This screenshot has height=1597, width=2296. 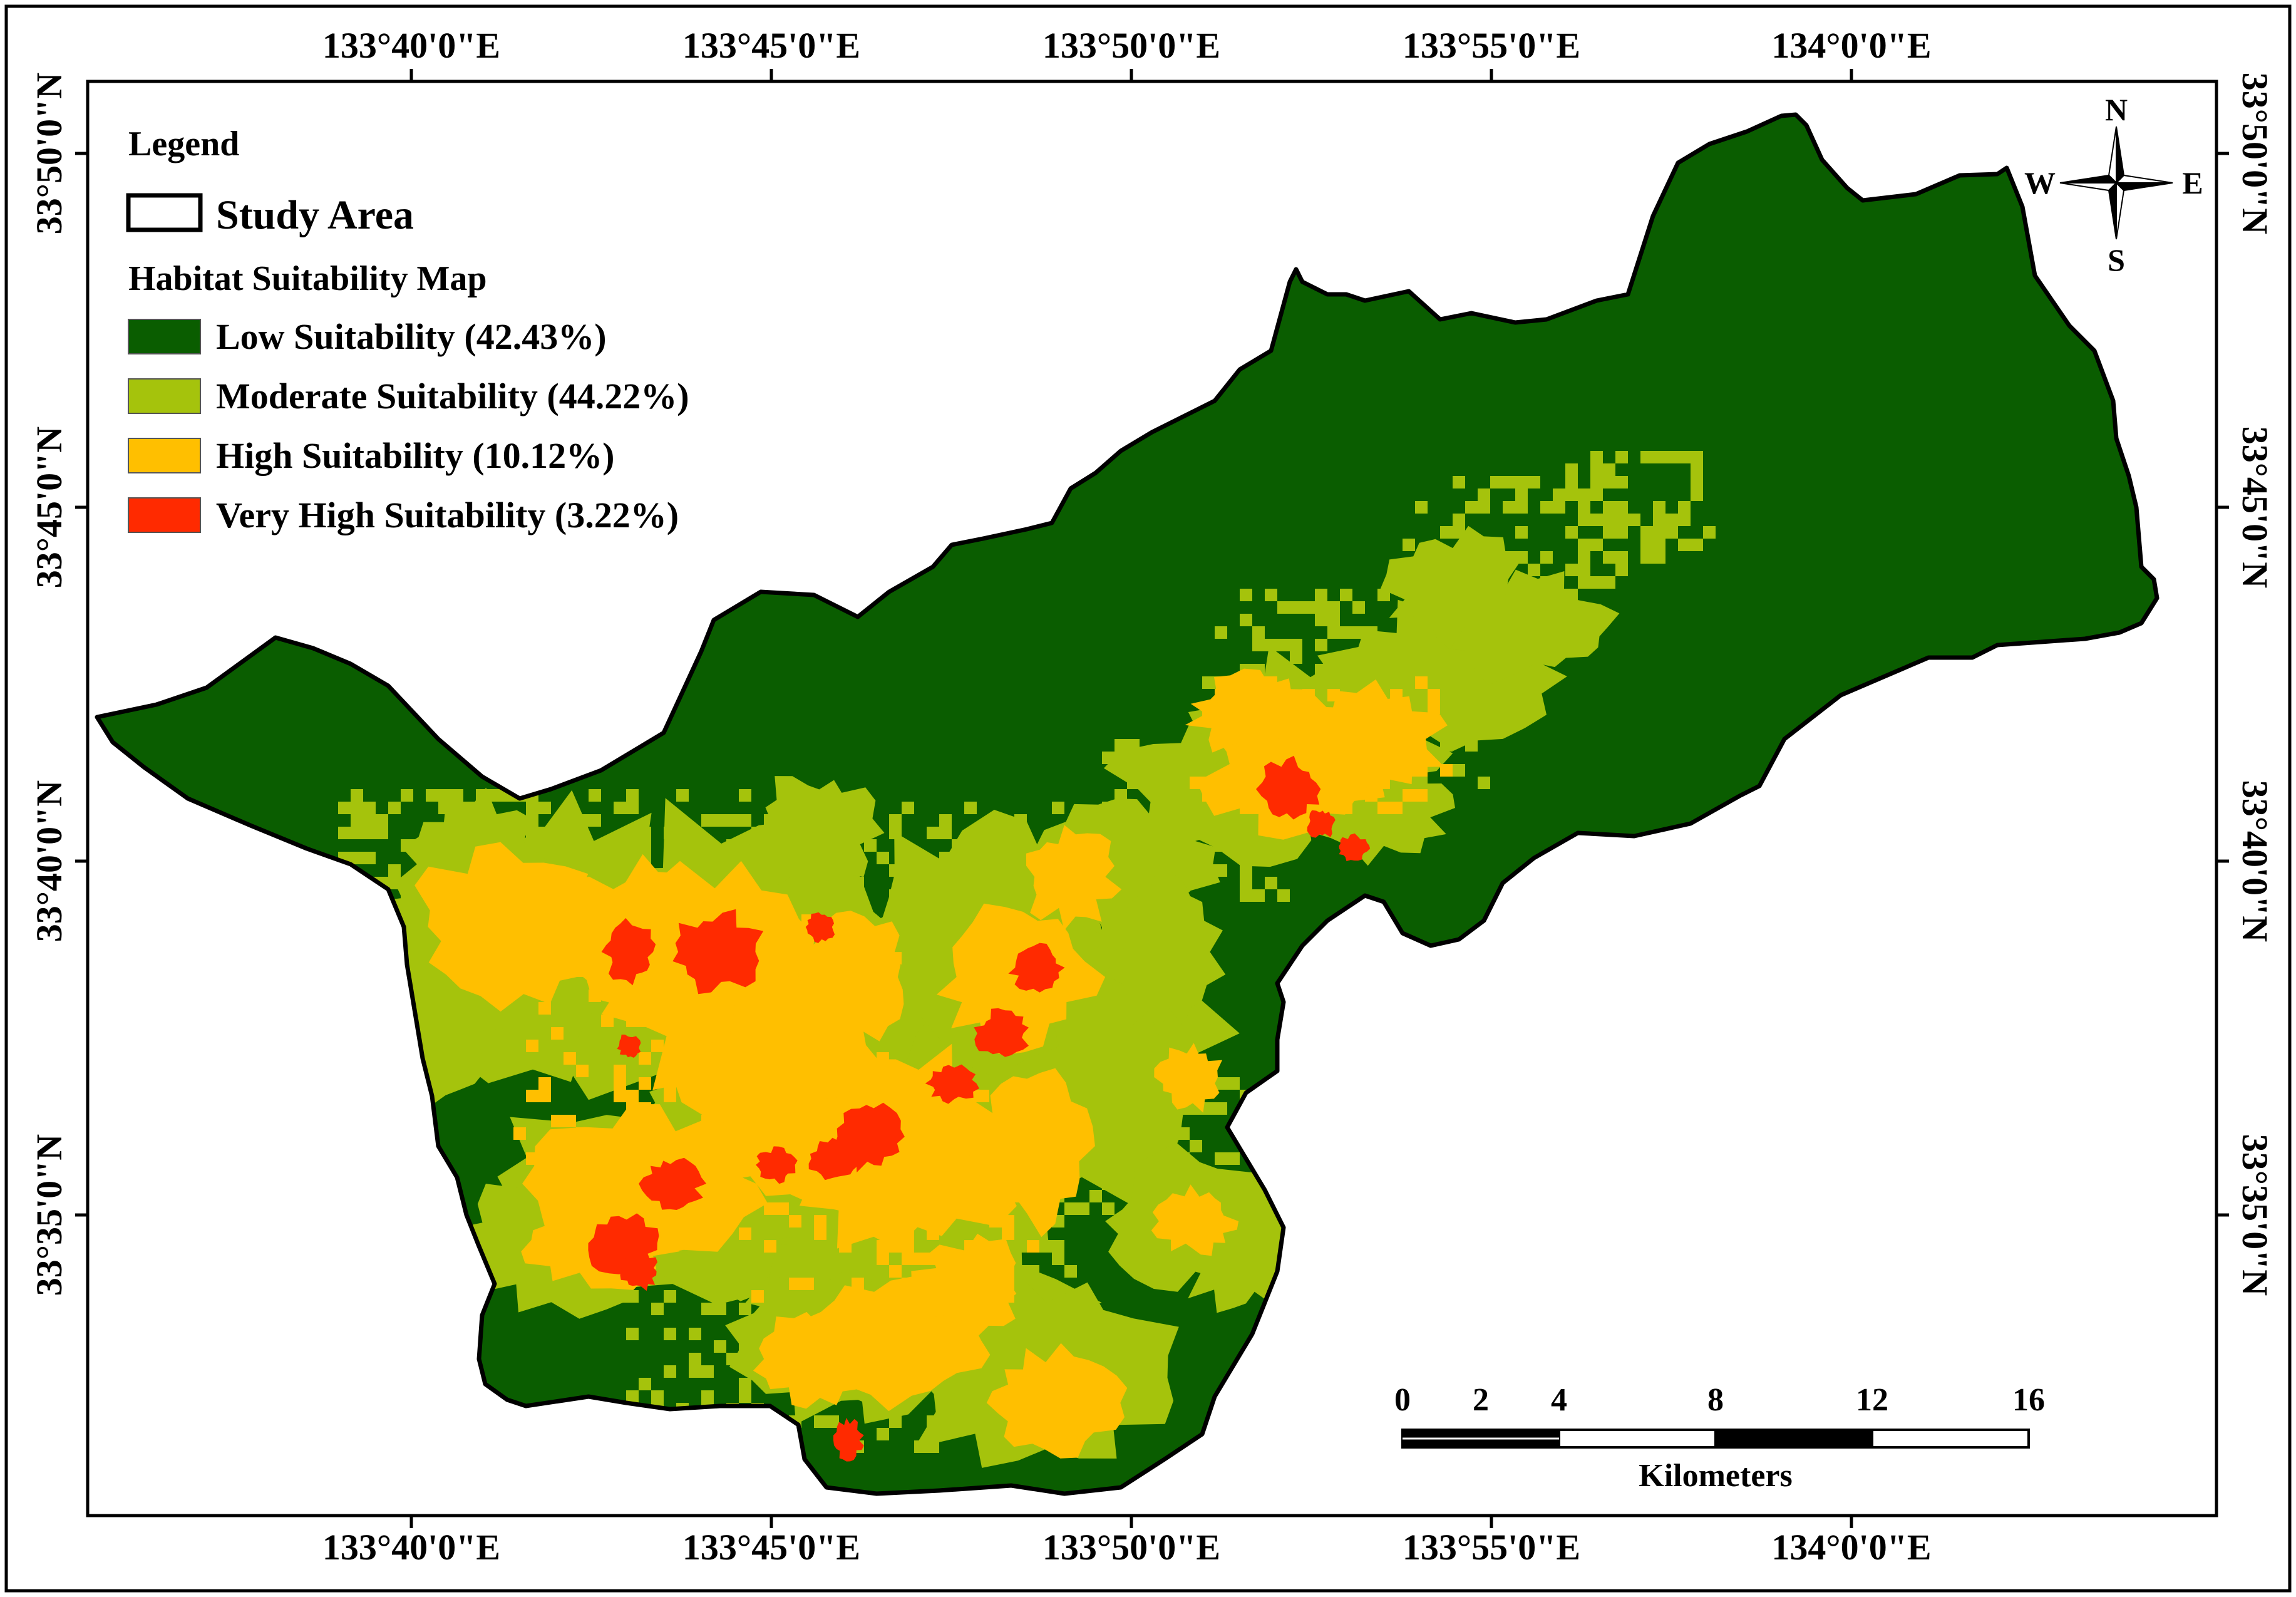 I want to click on legend-map-title: Habitat Suitability Map, so click(x=307, y=278).